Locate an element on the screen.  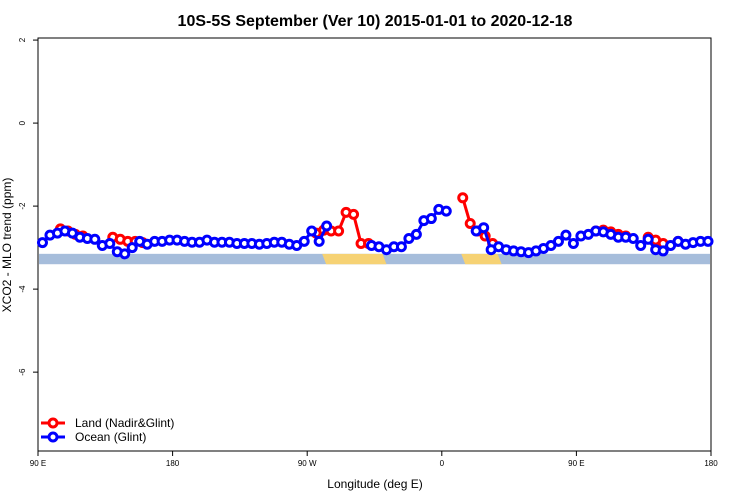
x-tick-label-5: 180 is located at coordinates (711, 463).